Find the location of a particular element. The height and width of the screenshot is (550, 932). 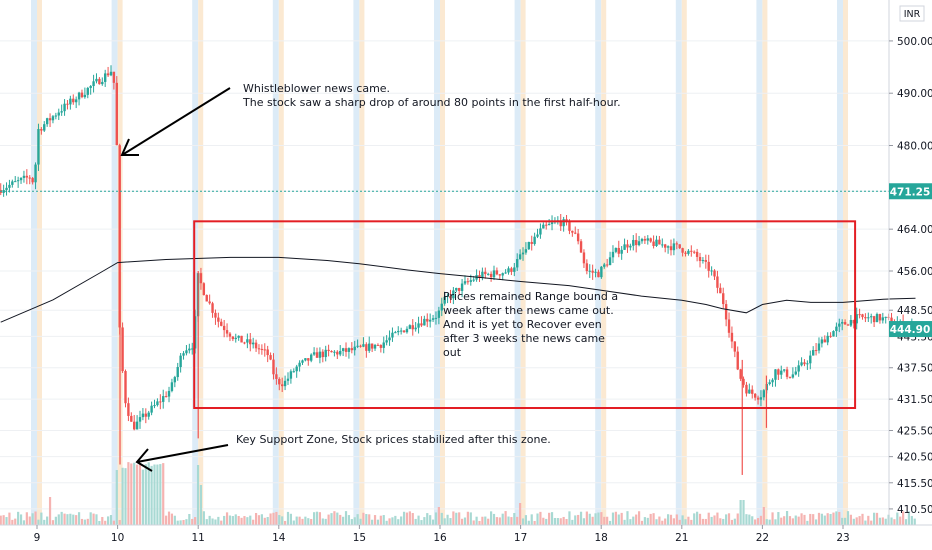

y-tick-label: 500.00 is located at coordinates (914, 42).